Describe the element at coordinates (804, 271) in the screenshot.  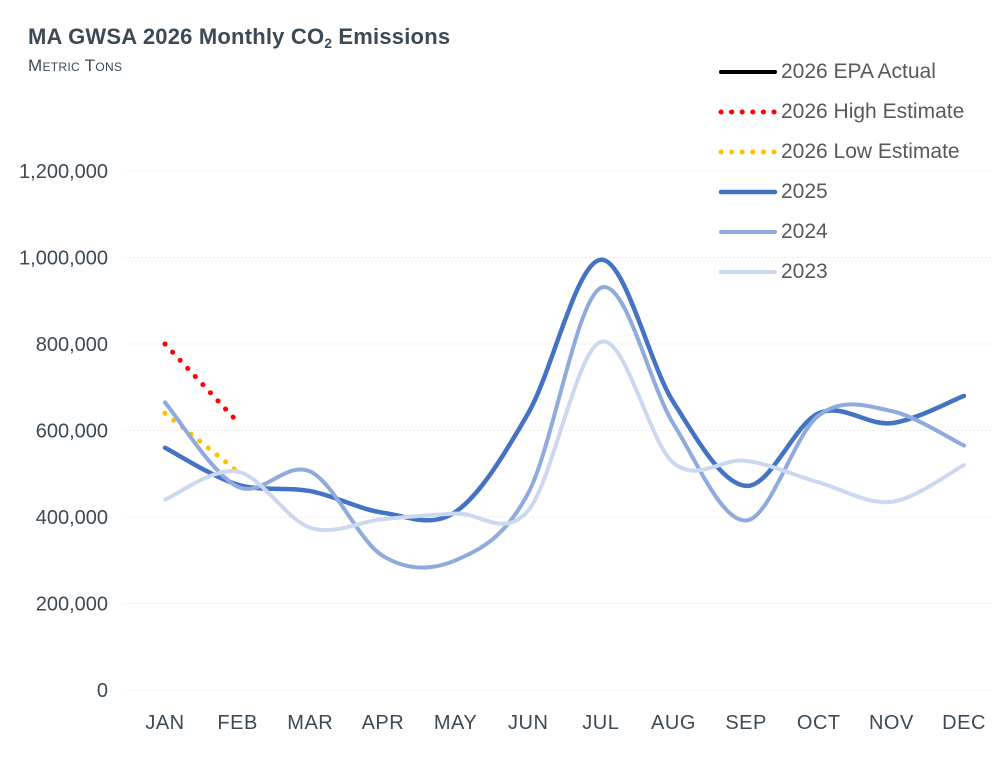
I see `legend-label: 2023` at that location.